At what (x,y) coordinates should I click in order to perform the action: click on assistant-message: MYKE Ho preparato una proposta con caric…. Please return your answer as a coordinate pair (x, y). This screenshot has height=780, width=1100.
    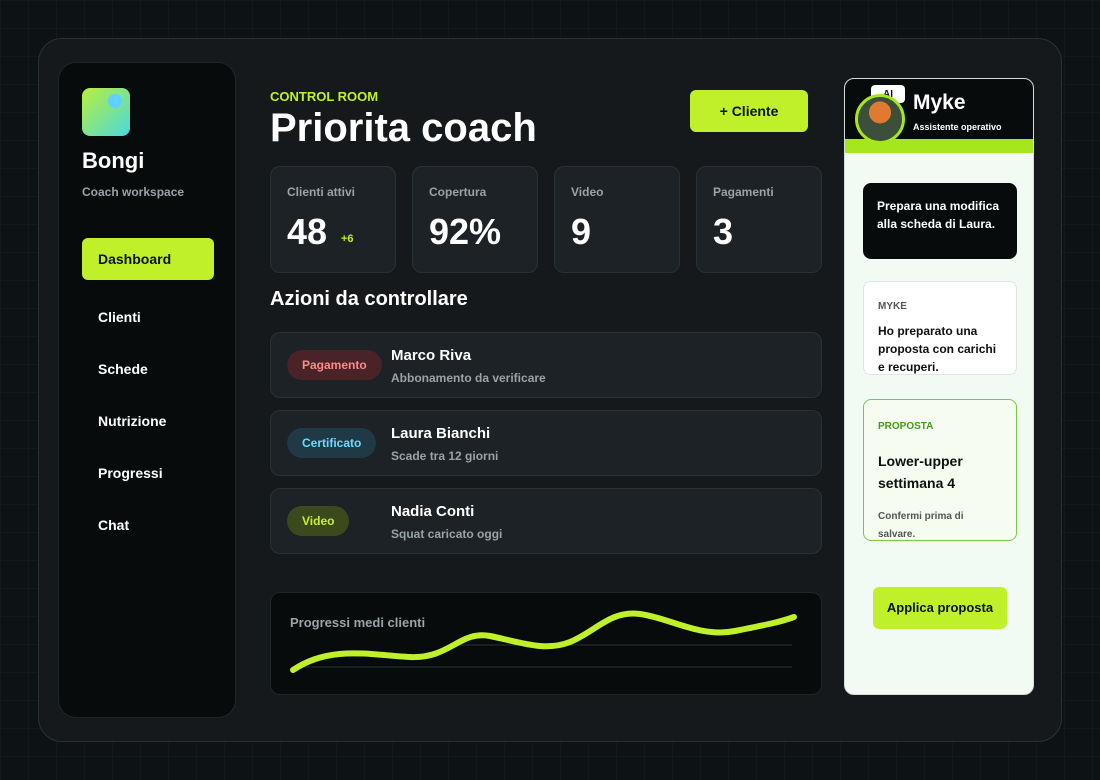
    Looking at the image, I should click on (940, 328).